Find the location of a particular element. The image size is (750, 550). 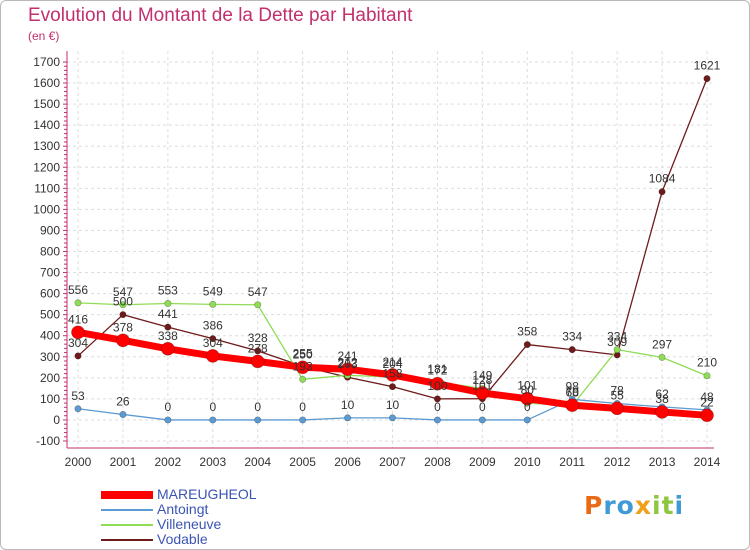

y-tick-label: 1500 is located at coordinates (46, 104).